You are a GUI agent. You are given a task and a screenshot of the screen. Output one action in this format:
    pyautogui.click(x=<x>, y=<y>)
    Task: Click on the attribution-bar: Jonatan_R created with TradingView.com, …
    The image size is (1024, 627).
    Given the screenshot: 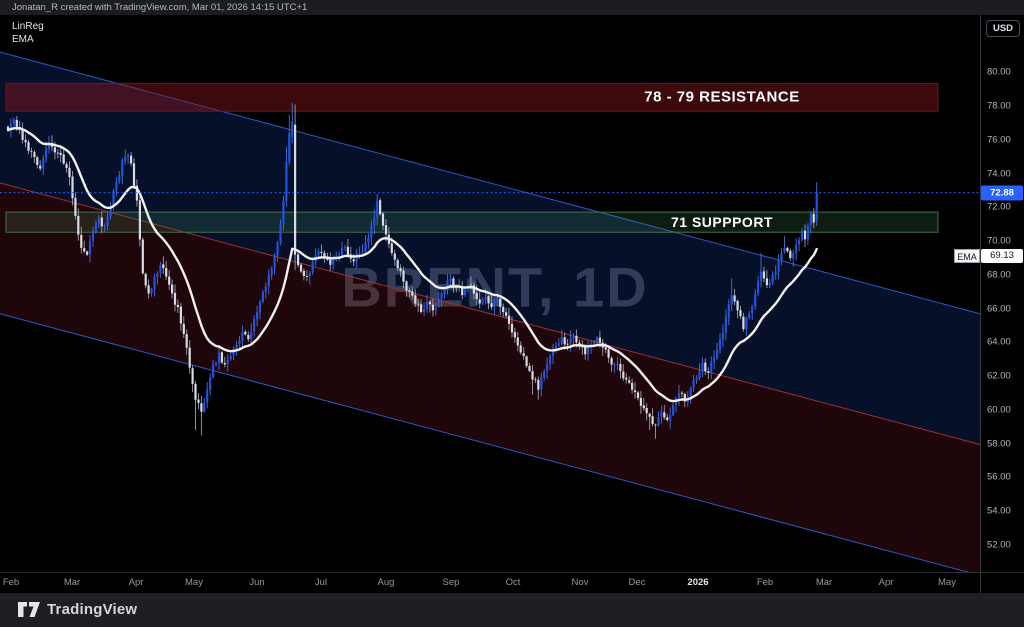 What is the action you would take?
    pyautogui.click(x=512, y=7)
    